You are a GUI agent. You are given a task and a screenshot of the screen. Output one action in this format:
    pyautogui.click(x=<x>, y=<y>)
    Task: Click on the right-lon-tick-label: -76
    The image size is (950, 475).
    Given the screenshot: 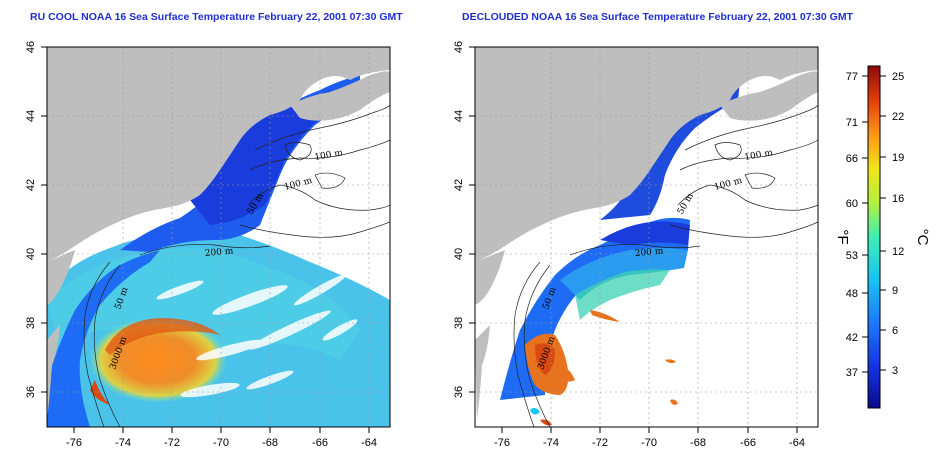 What is the action you would take?
    pyautogui.click(x=502, y=443)
    